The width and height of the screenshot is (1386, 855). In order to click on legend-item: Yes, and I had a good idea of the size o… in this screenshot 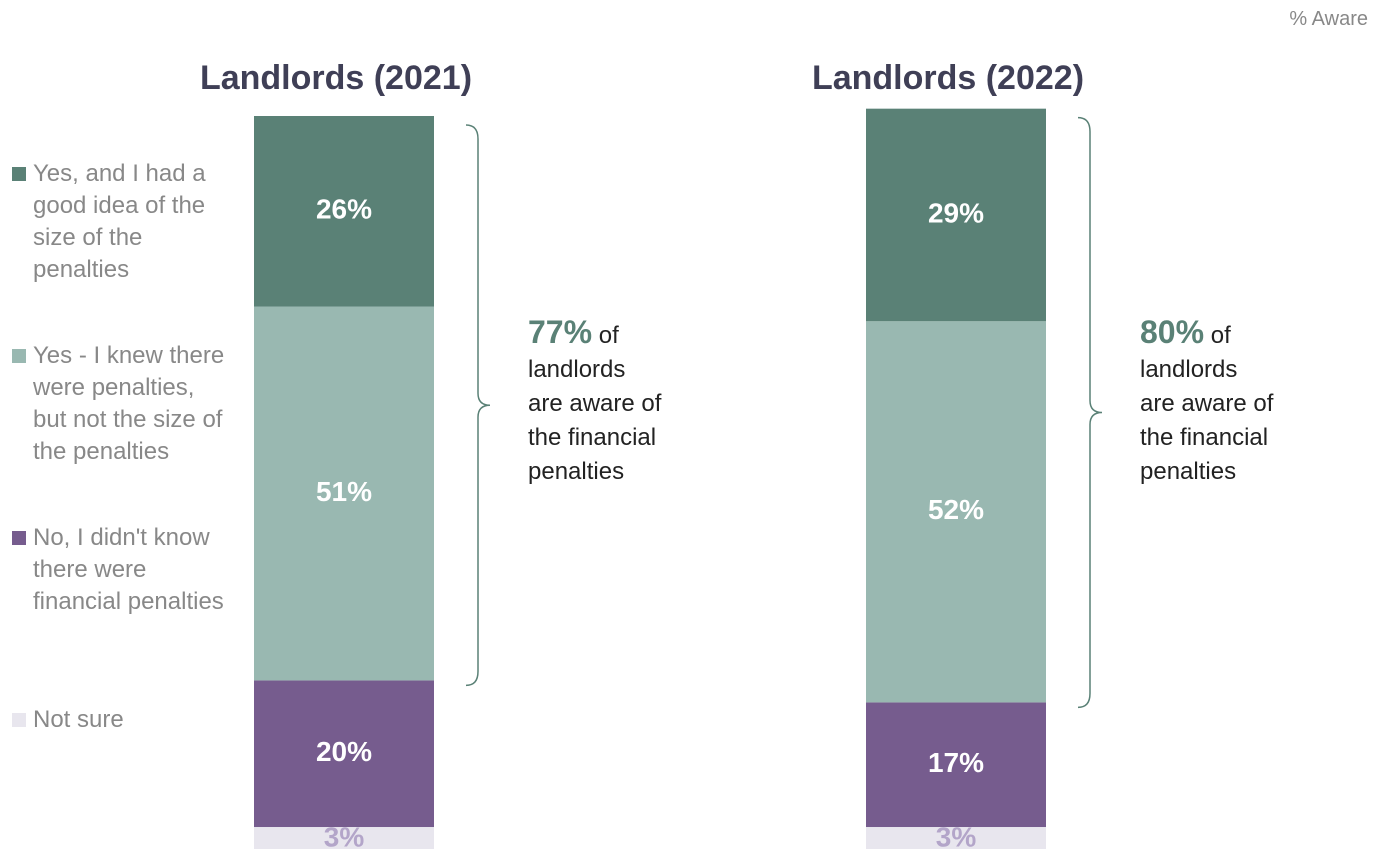, I will do `click(122, 222)`.